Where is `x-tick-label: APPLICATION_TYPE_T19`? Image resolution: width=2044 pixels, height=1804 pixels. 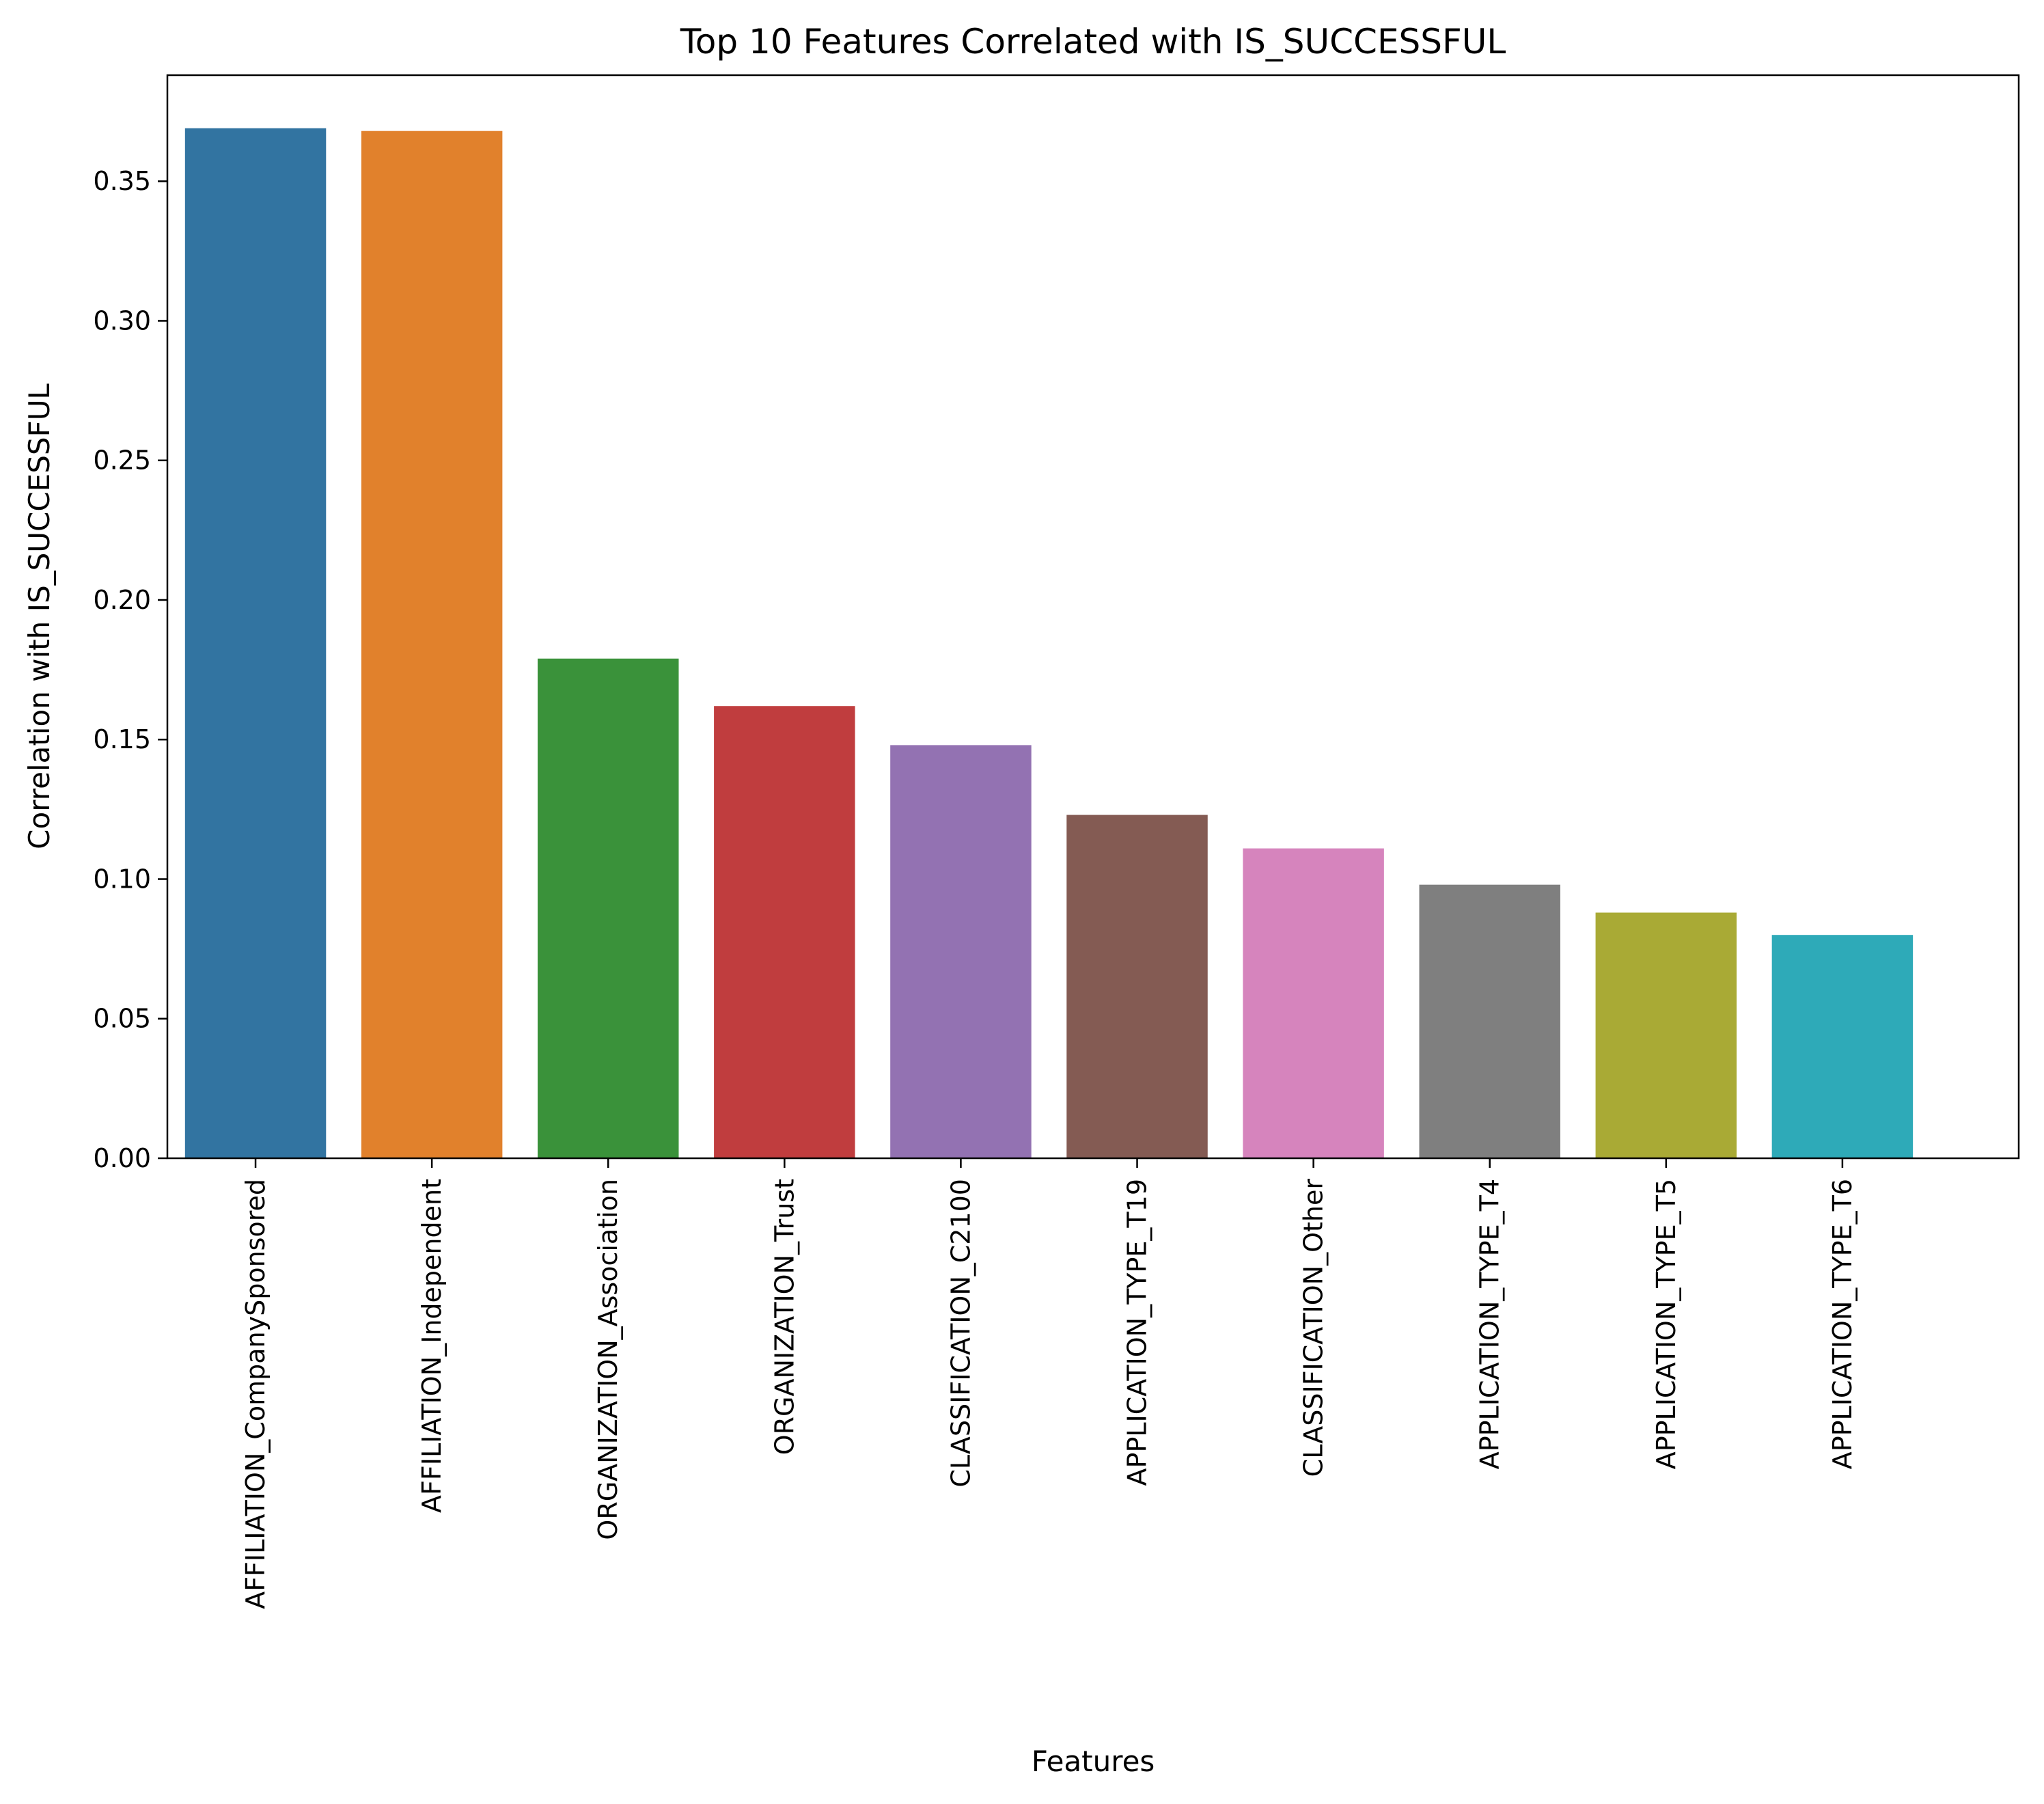 x-tick-label: APPLICATION_TYPE_T19 is located at coordinates (1137, 1332).